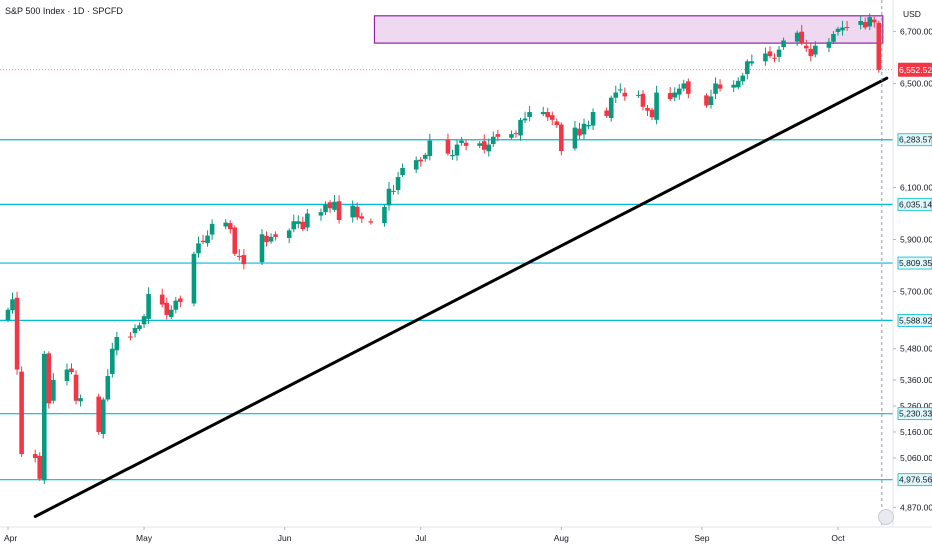  What do you see at coordinates (916, 187) in the screenshot?
I see `y-tick-label: 6,100.00` at bounding box center [916, 187].